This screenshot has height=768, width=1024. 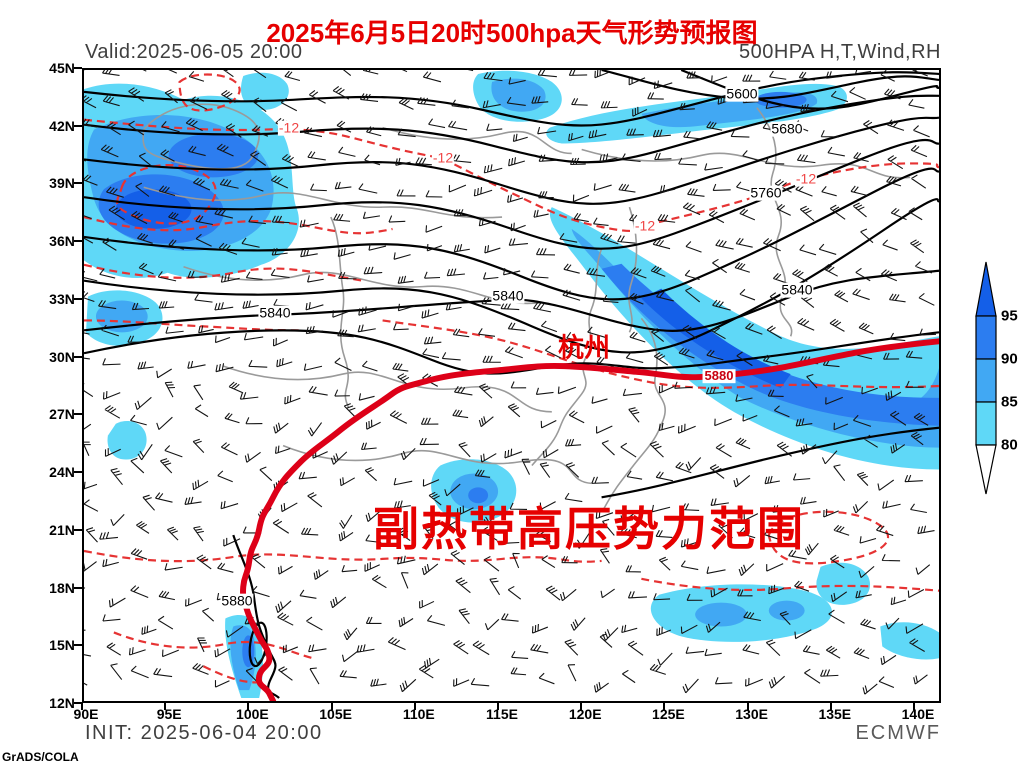 I want to click on lat-tick-label: 18N, so click(x=62, y=587).